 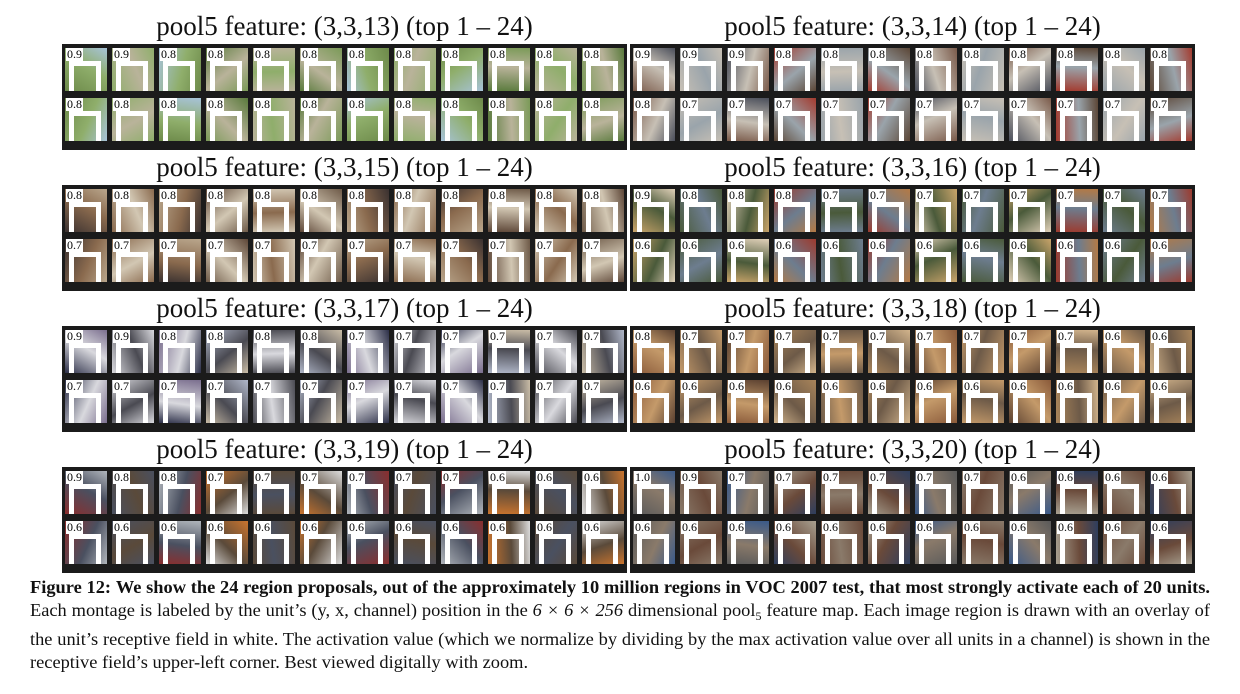 I want to click on activation-value: 0.9, so click(x=642, y=195).